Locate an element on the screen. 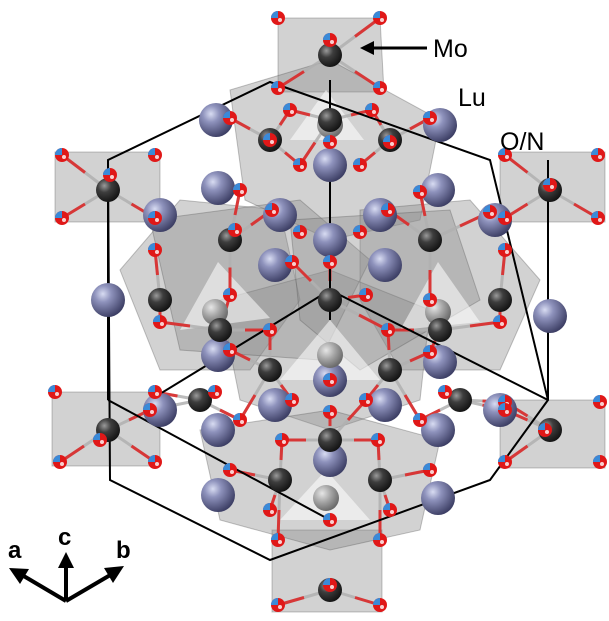 The width and height of the screenshot is (609, 621). crystal-axes is located at coordinates (66, 577).